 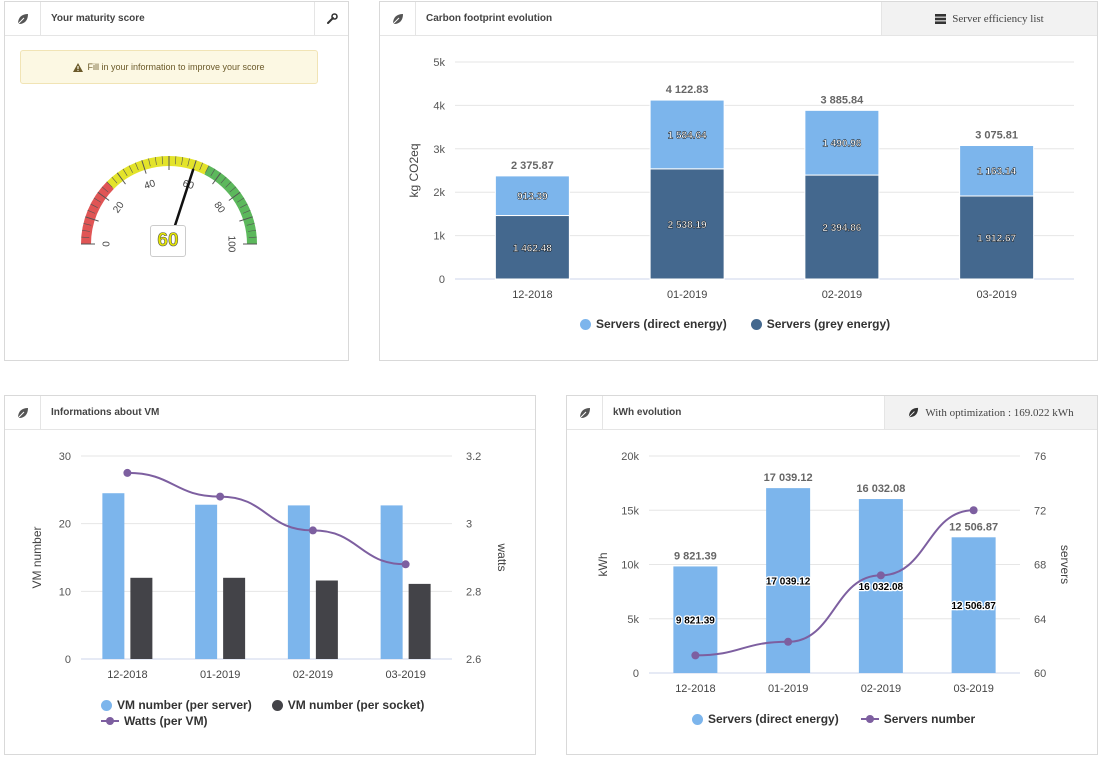 I want to click on bar-data-label: 17 039.12, so click(x=788, y=582).